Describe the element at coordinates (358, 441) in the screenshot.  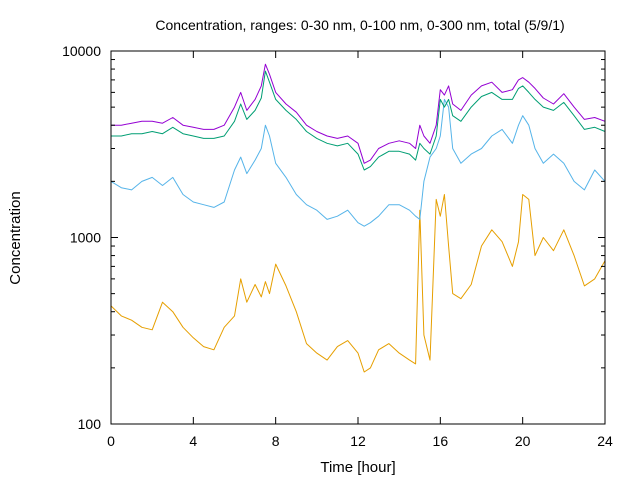
I see `x-tick-label: 12` at that location.